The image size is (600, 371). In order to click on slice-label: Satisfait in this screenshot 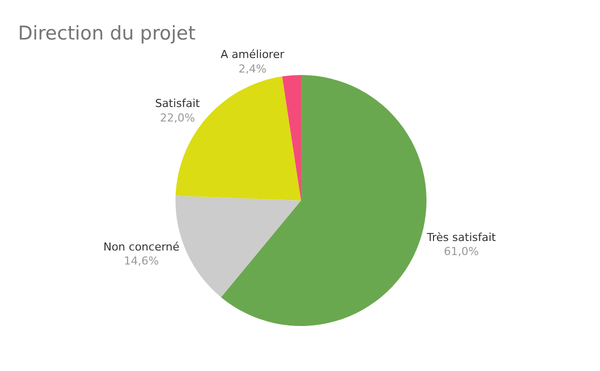, I will do `click(178, 103)`.